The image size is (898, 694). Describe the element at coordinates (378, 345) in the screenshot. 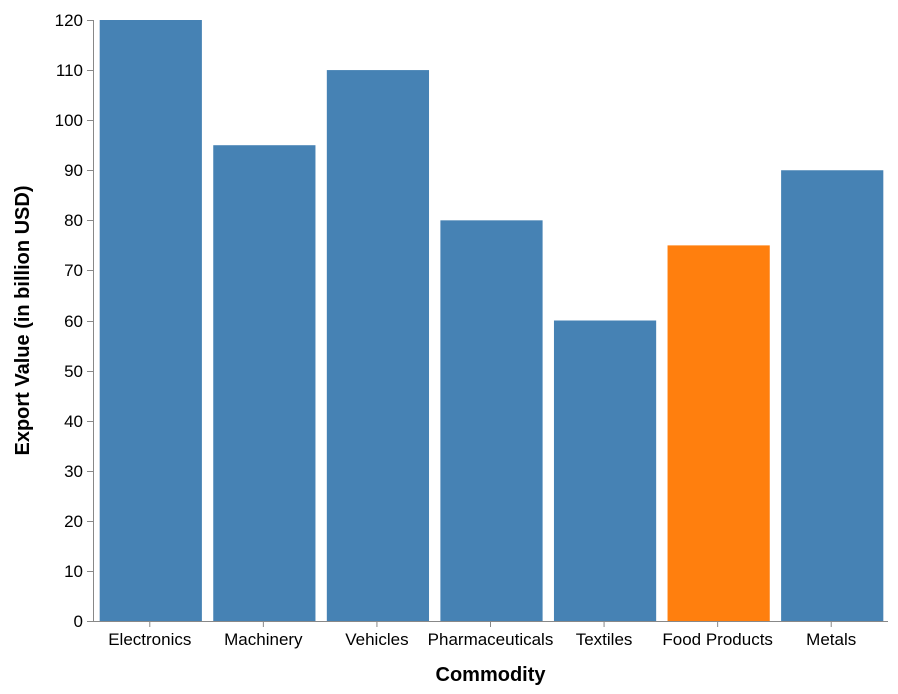

I see `bar-vehicles` at that location.